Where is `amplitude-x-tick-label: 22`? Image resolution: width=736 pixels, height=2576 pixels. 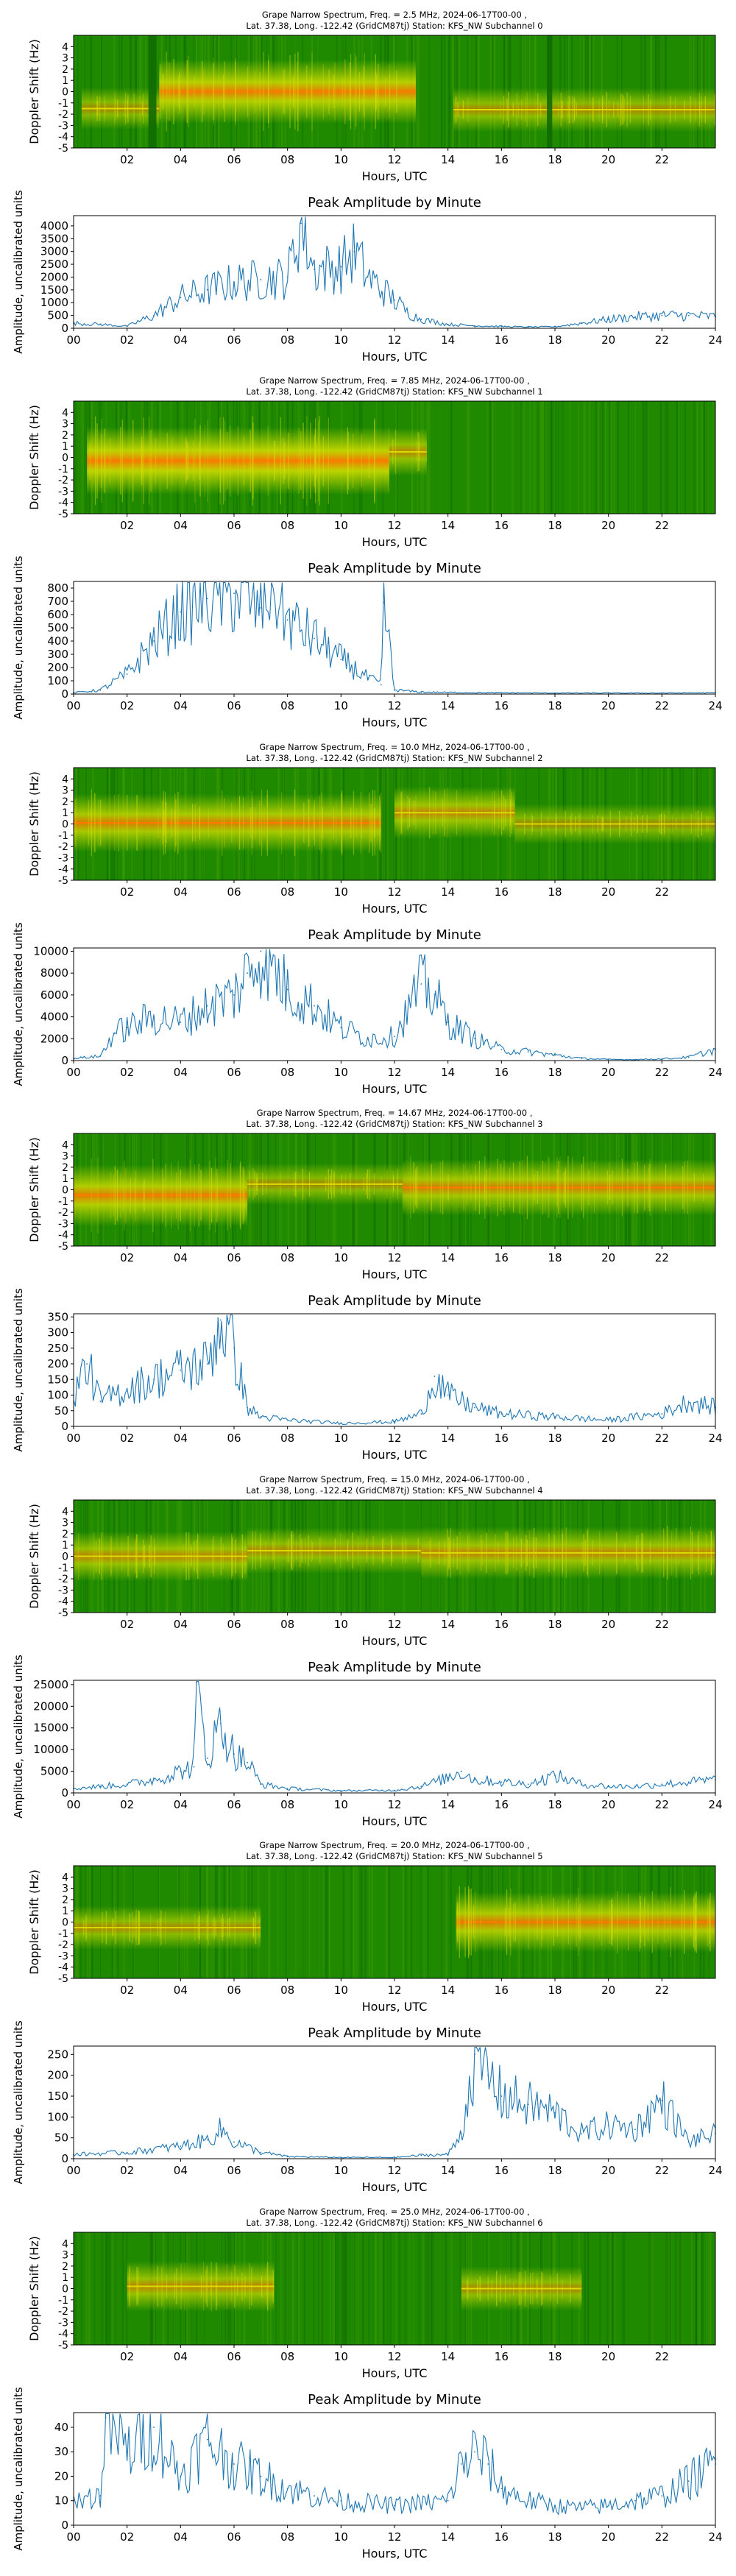 amplitude-x-tick-label: 22 is located at coordinates (662, 2537).